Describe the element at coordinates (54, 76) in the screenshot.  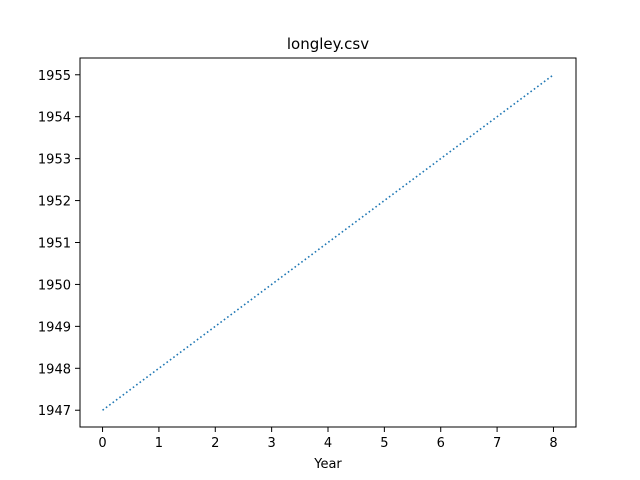
I see `y-tick-label: 1955` at that location.